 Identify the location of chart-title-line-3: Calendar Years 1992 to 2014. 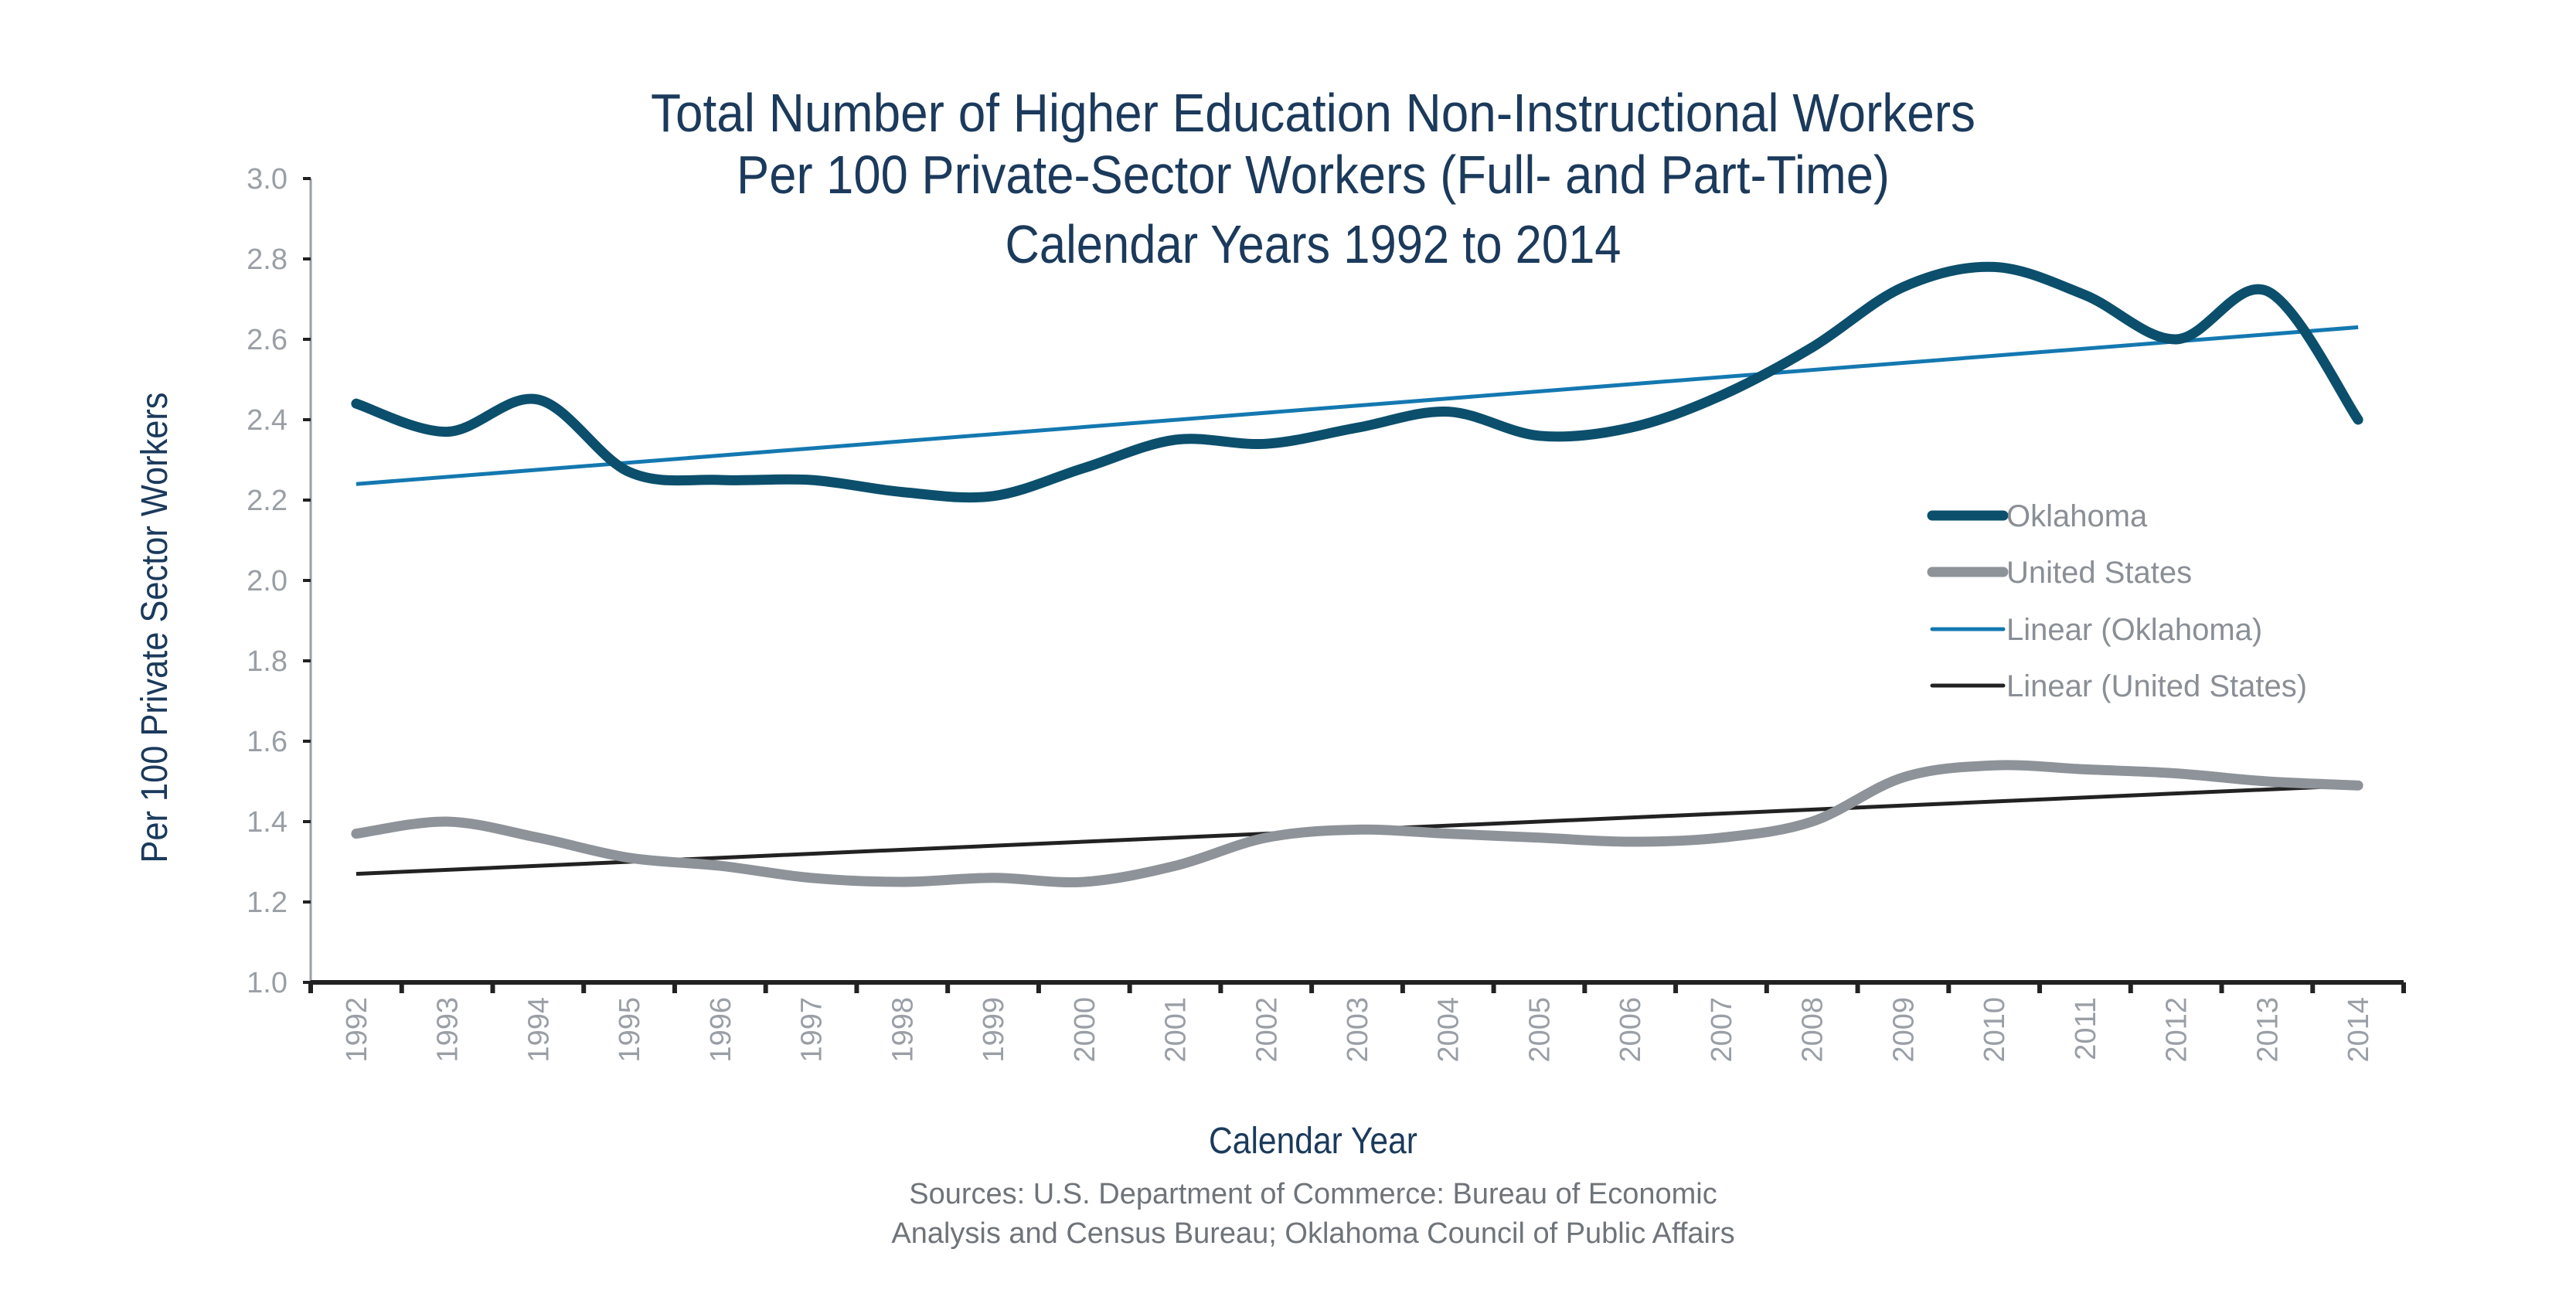
(1313, 244).